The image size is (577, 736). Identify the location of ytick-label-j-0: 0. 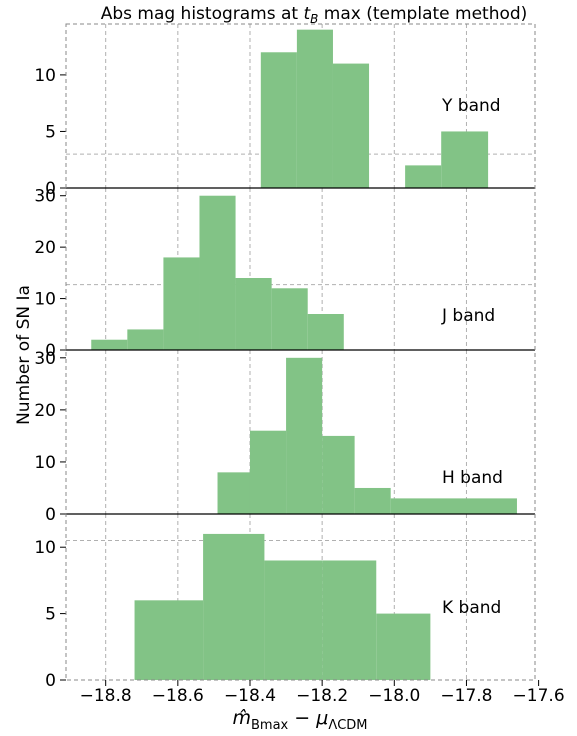
(50, 351).